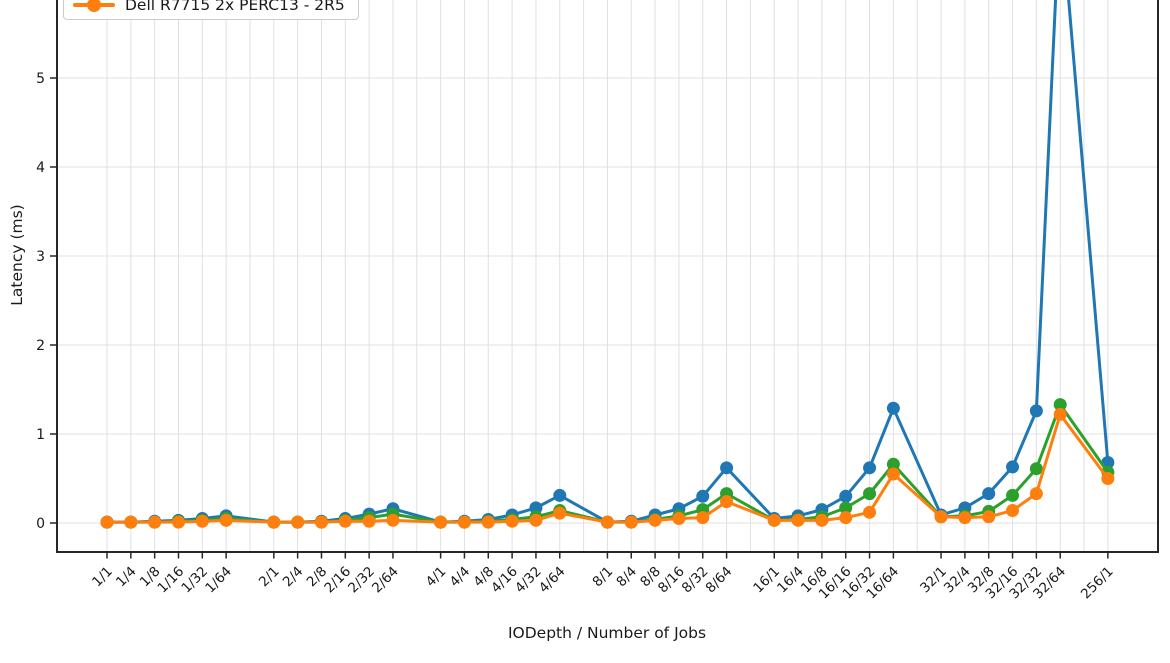 Image resolution: width=1170 pixels, height=663 pixels. Describe the element at coordinates (552, 580) in the screenshot. I see `x-tick-label: 4/64` at that location.